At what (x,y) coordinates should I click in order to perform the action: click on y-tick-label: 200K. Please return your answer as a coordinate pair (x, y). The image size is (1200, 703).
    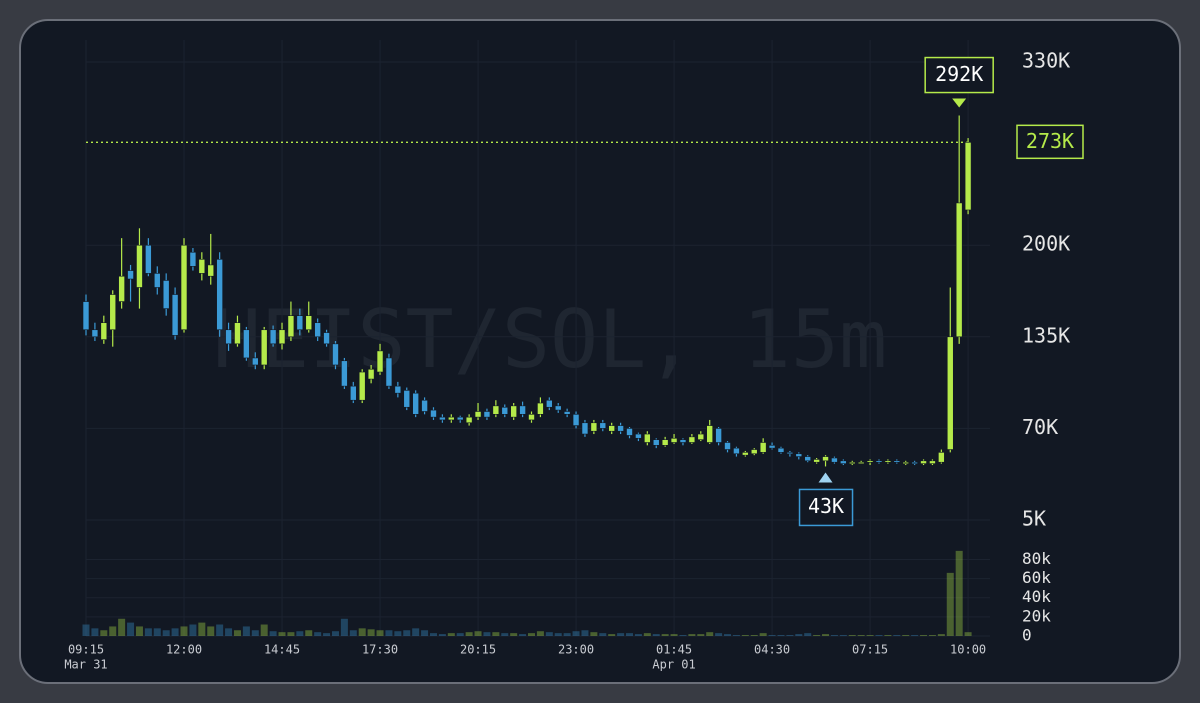
    Looking at the image, I should click on (1046, 244).